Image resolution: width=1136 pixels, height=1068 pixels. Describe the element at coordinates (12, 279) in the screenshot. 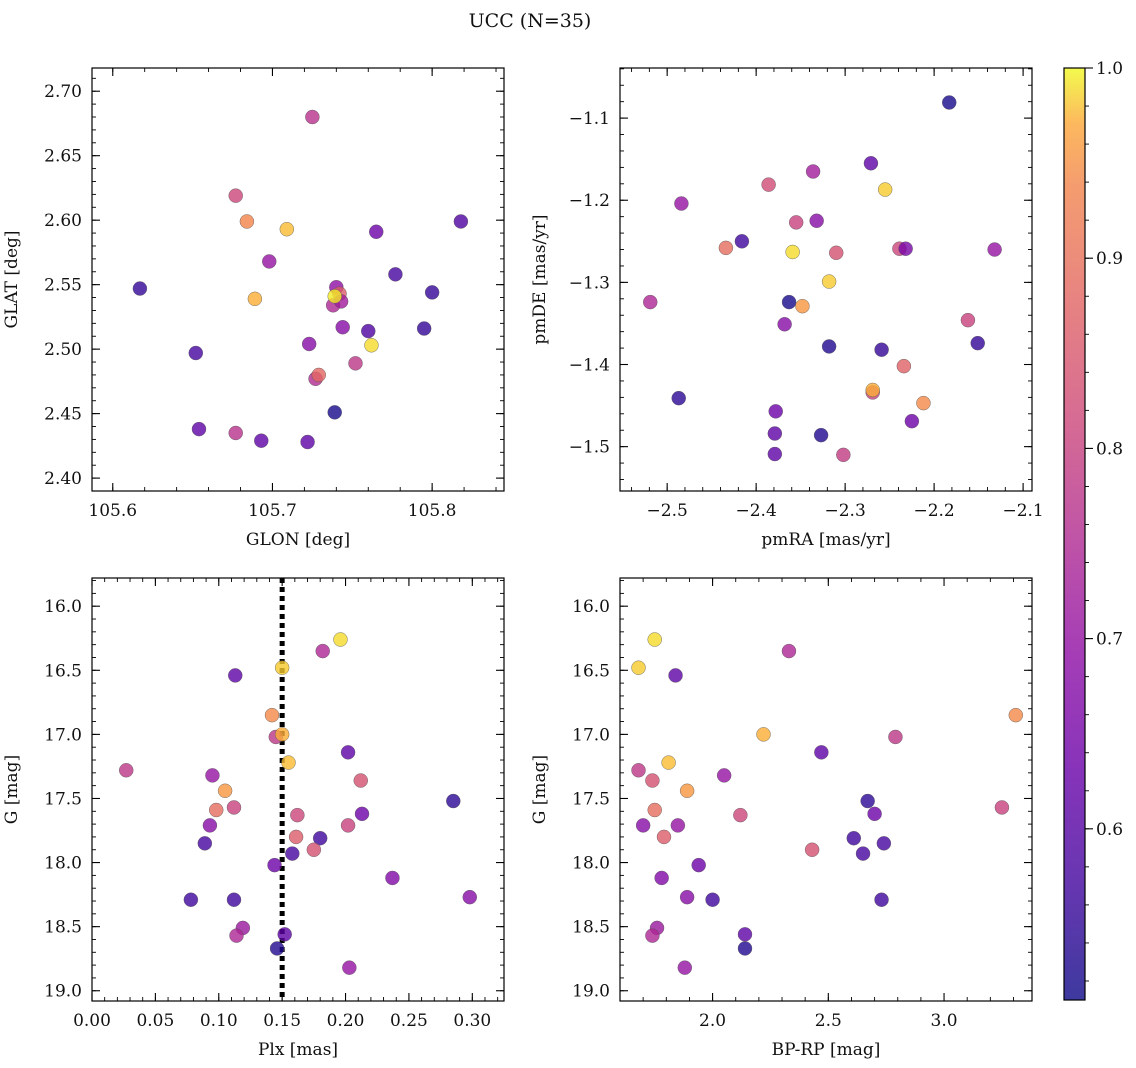

I see `y-axis-label: GLAT [deg]` at that location.